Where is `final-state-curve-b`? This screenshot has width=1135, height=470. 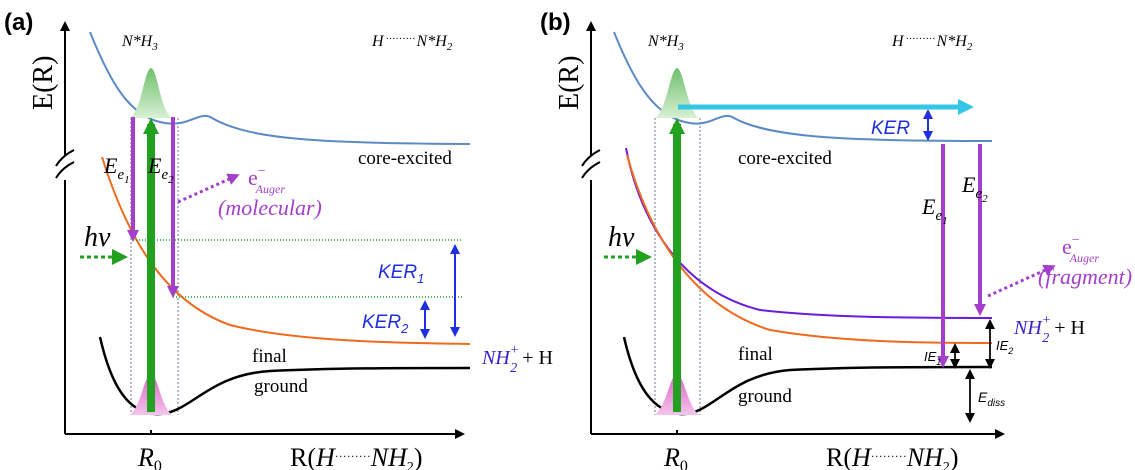 final-state-curve-b is located at coordinates (809, 249).